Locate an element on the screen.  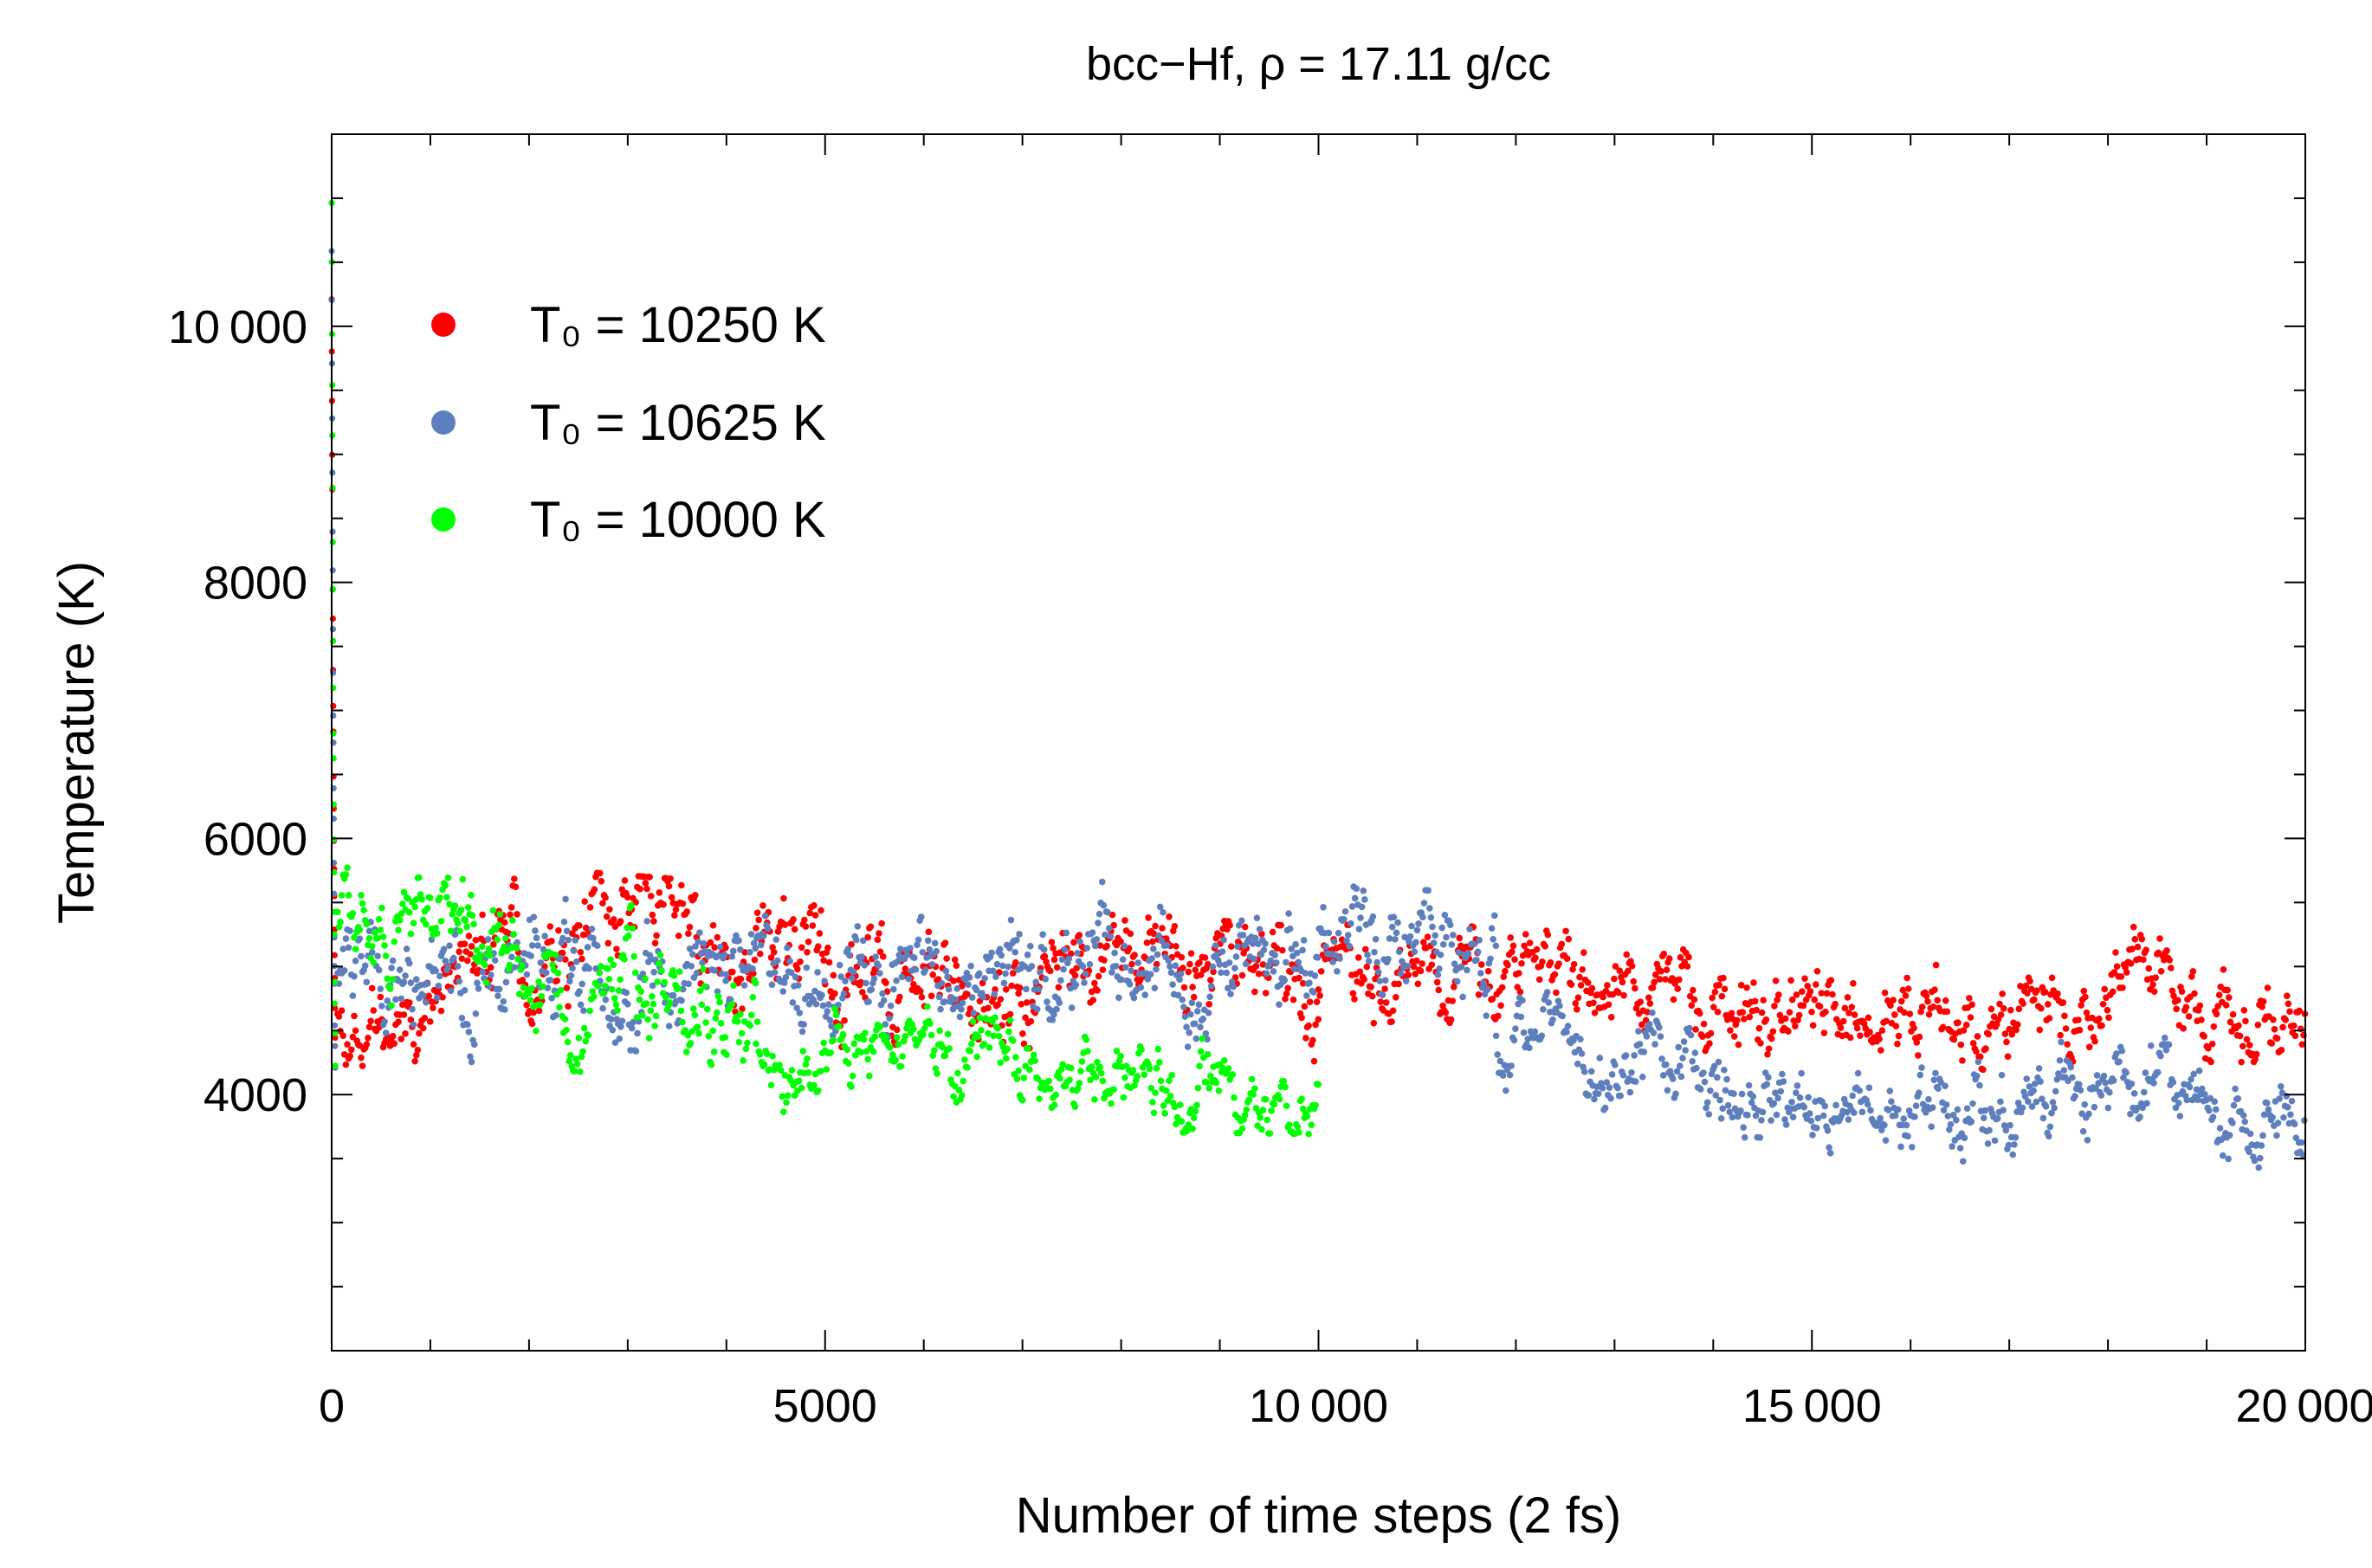
x-tick-label: 15 000 is located at coordinates (1812, 1406).